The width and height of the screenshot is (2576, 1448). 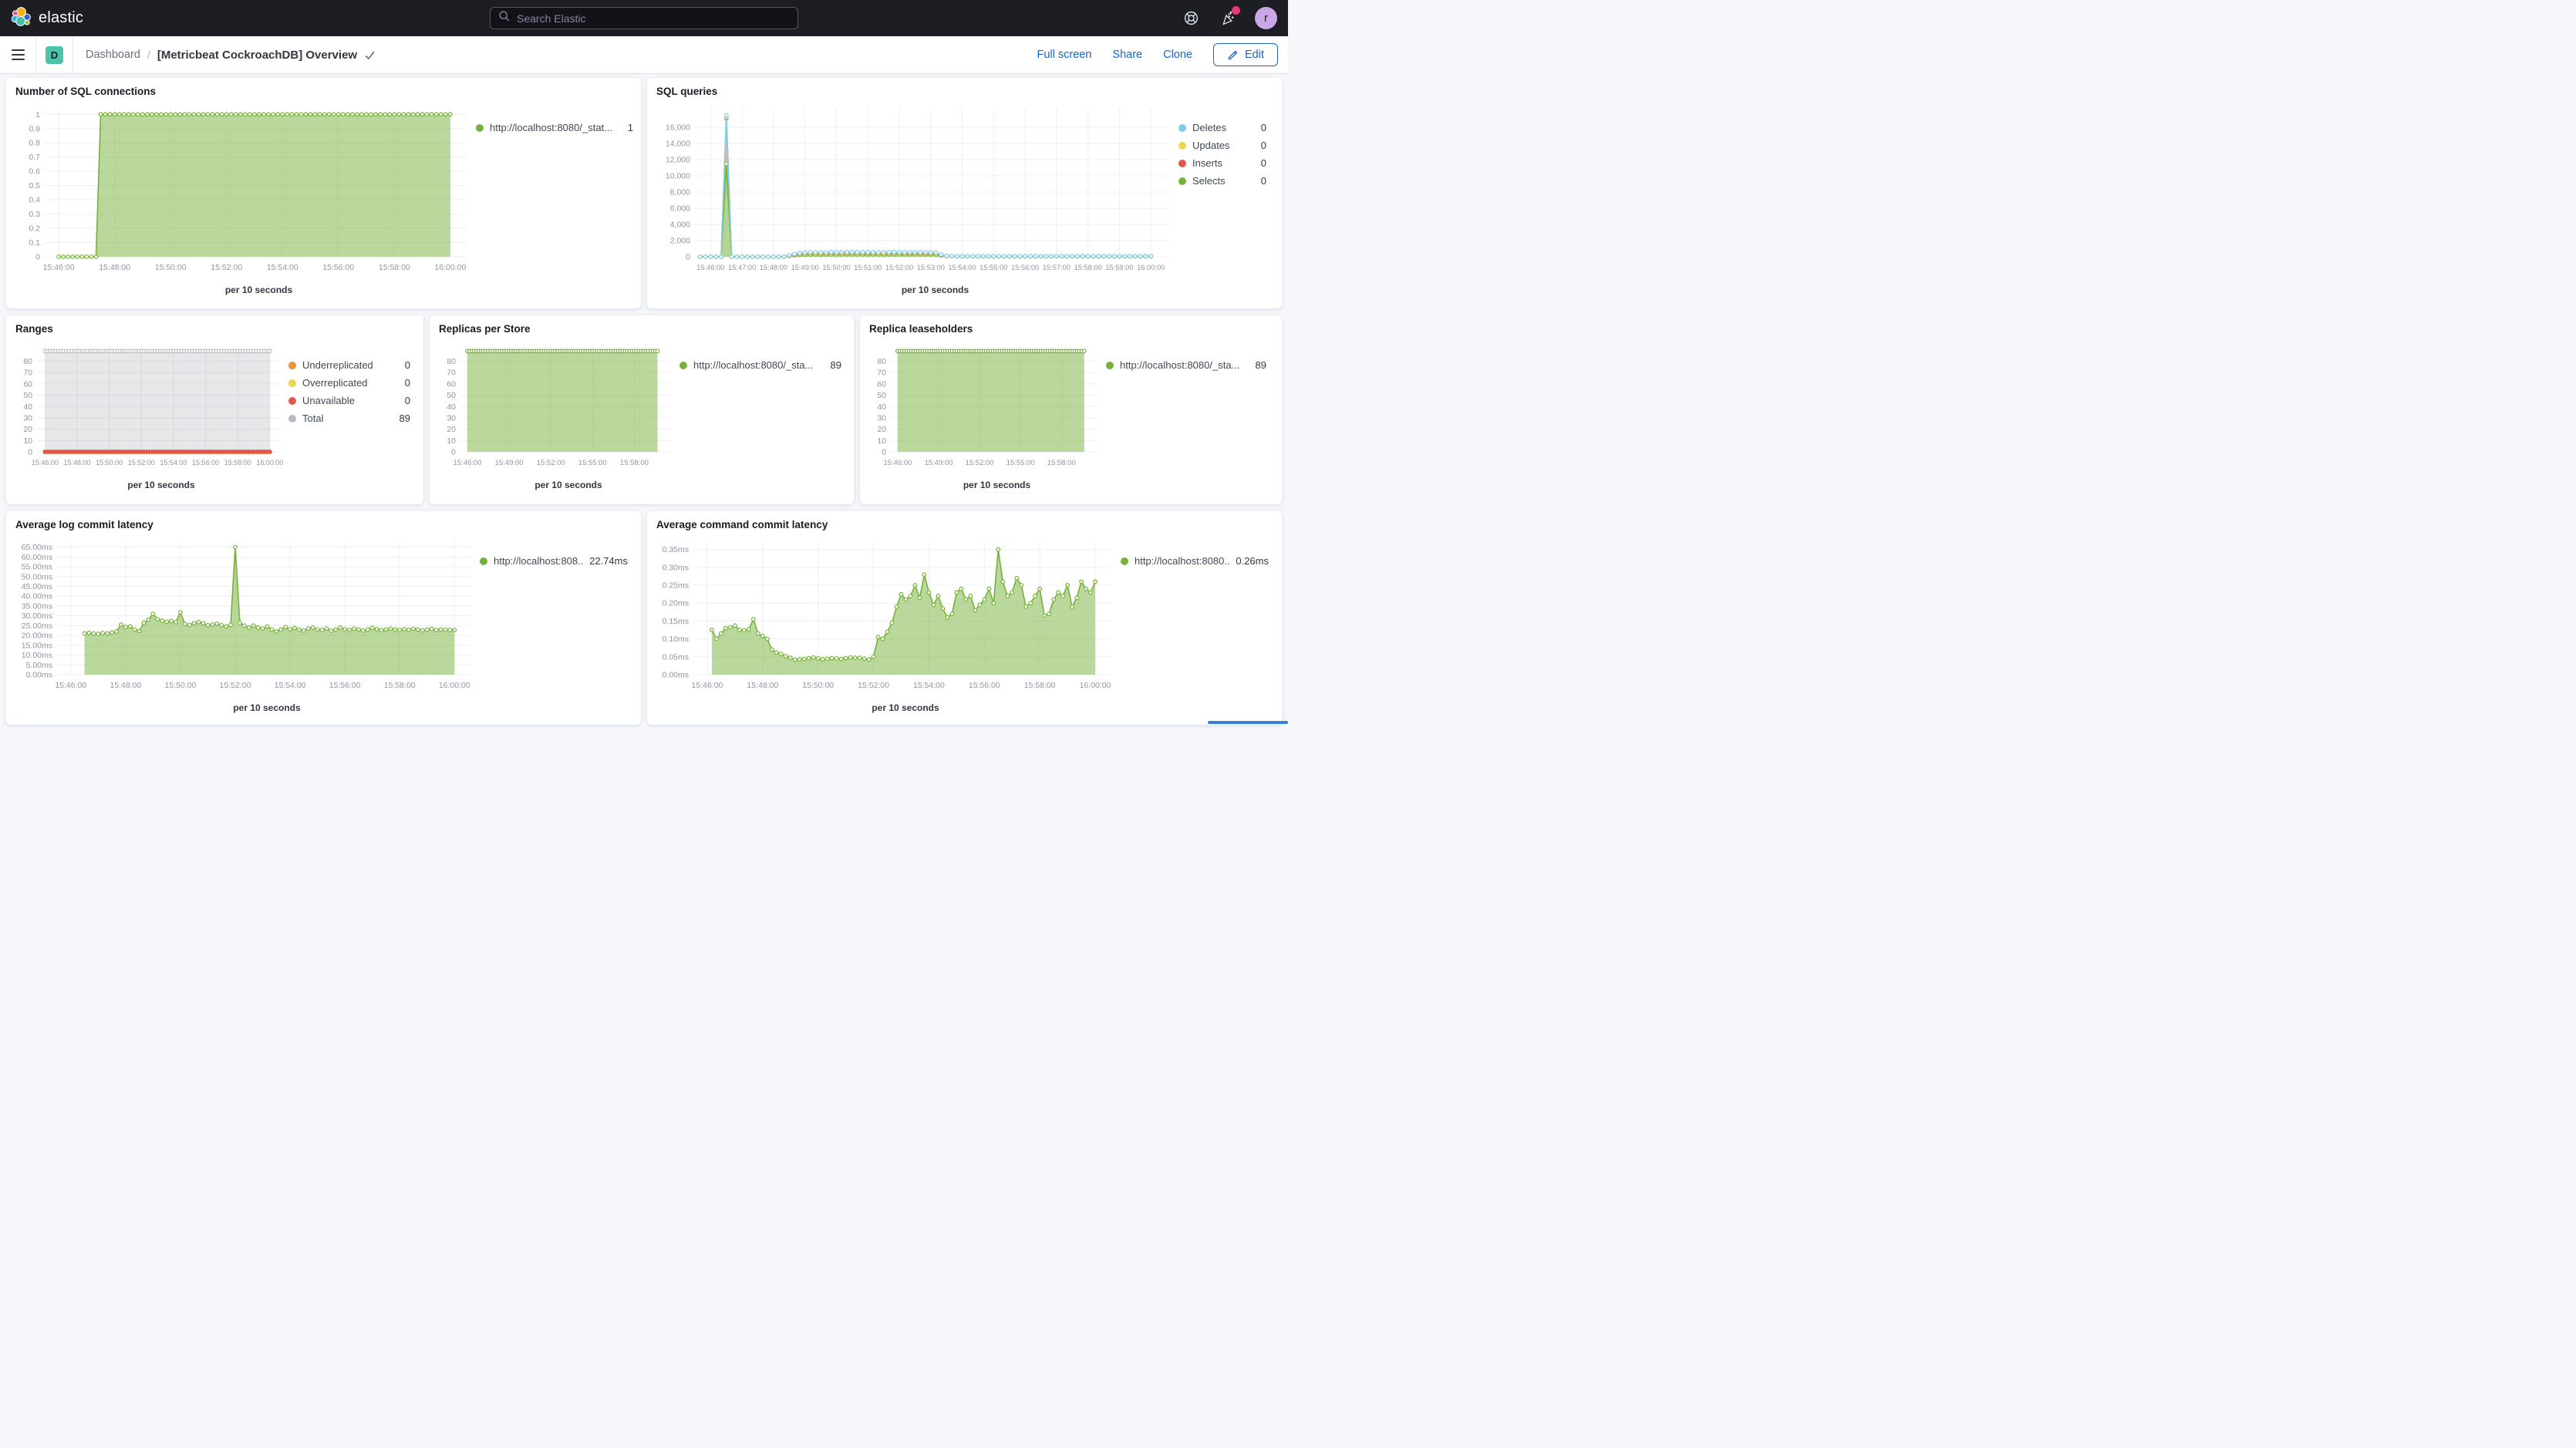 I want to click on legend-item: Selects 0, so click(x=1222, y=181).